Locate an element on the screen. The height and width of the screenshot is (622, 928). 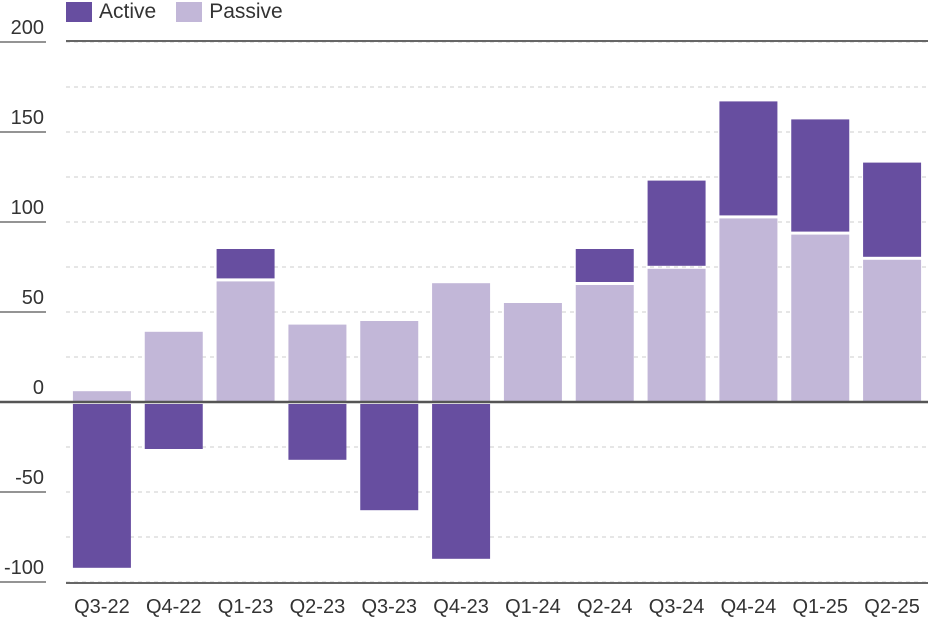
x-tick-label: Q2-23 is located at coordinates (318, 607).